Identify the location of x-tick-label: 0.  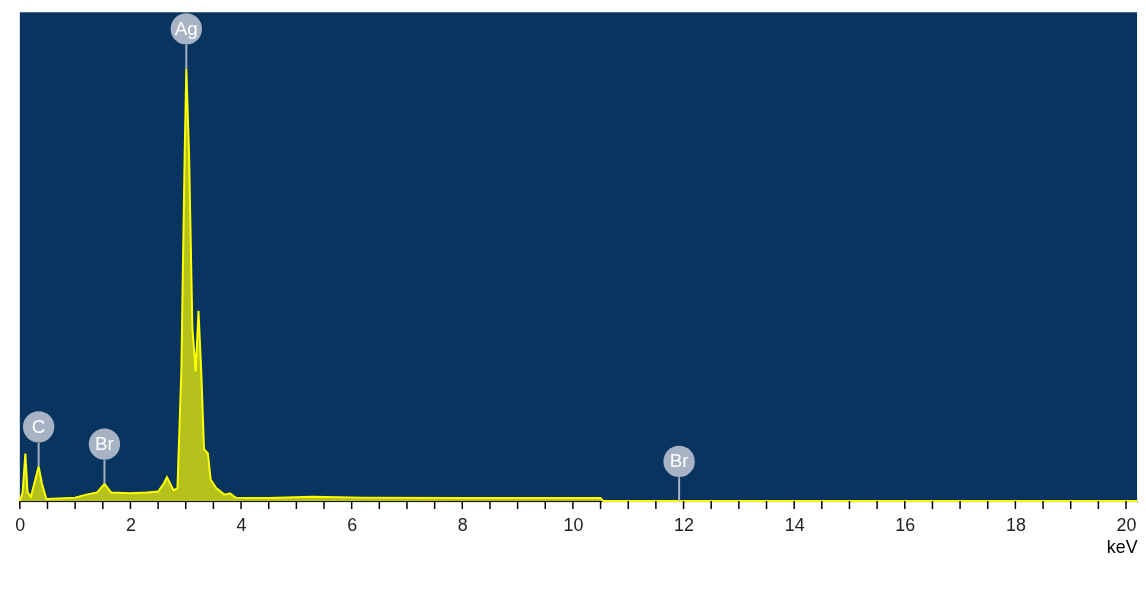
(20, 525).